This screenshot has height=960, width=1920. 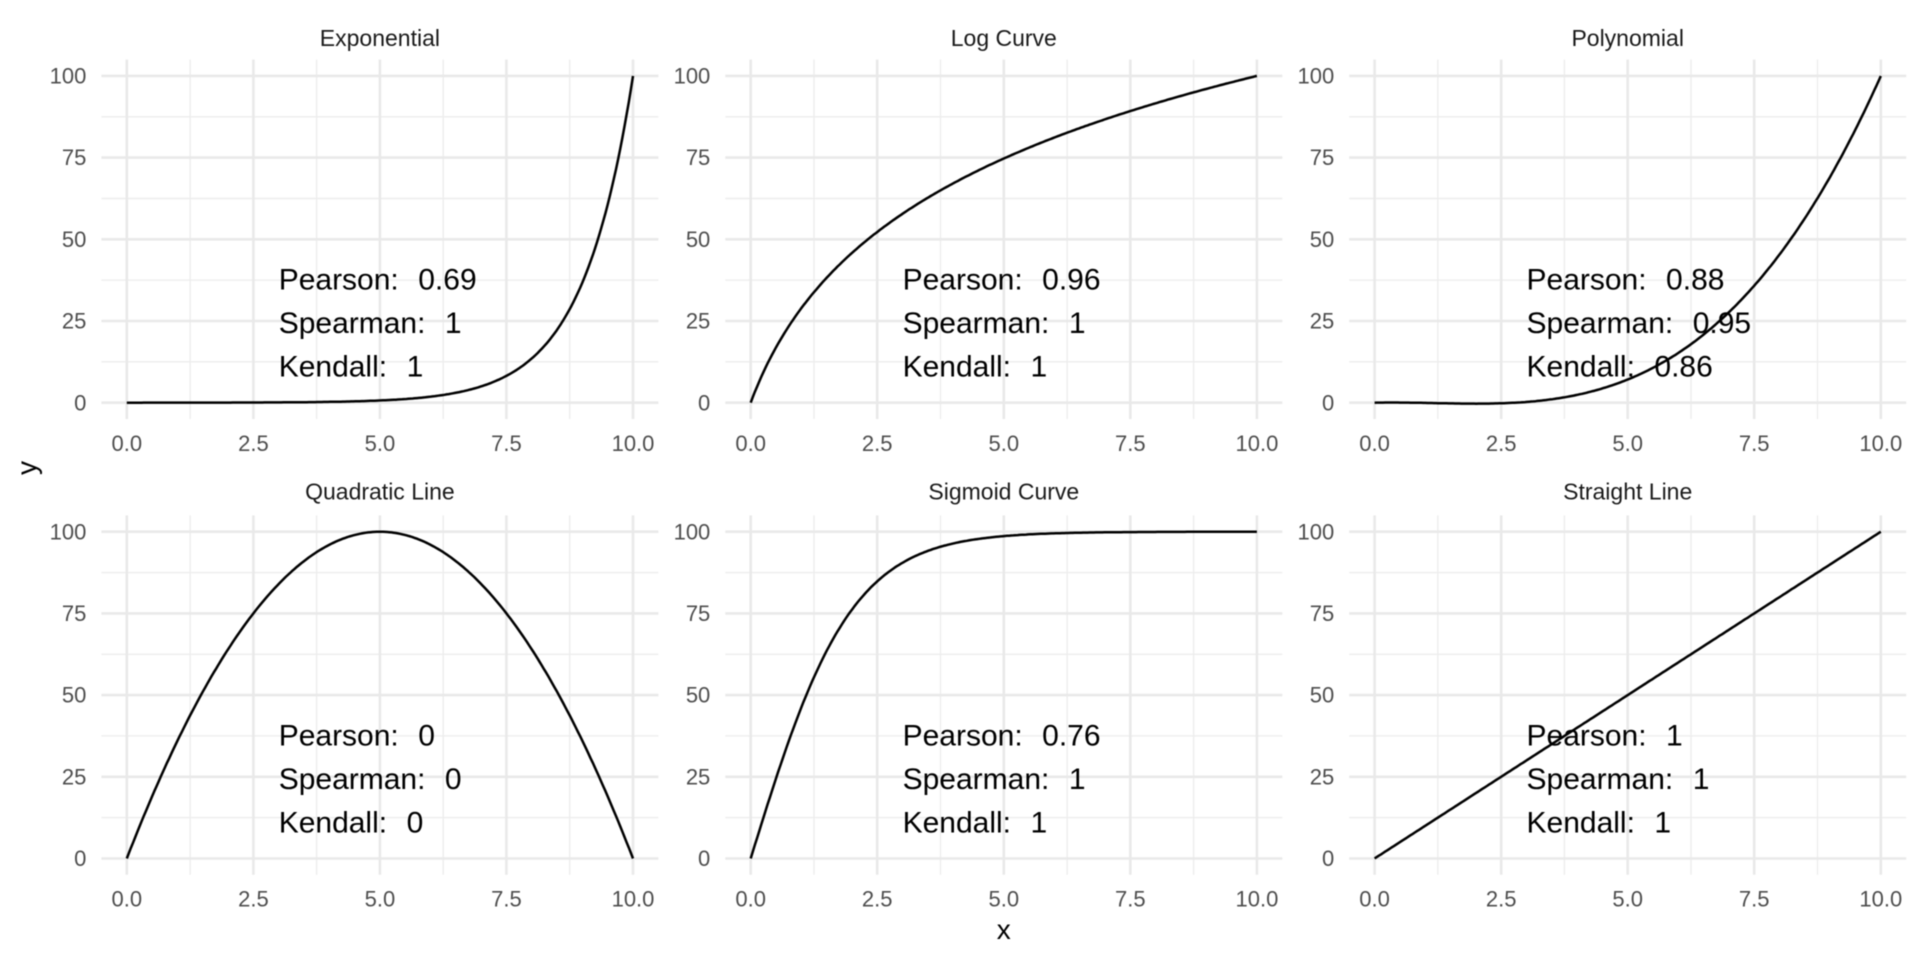 What do you see at coordinates (1002, 280) in the screenshot?
I see `svg-text: Pearson: 0.96` at bounding box center [1002, 280].